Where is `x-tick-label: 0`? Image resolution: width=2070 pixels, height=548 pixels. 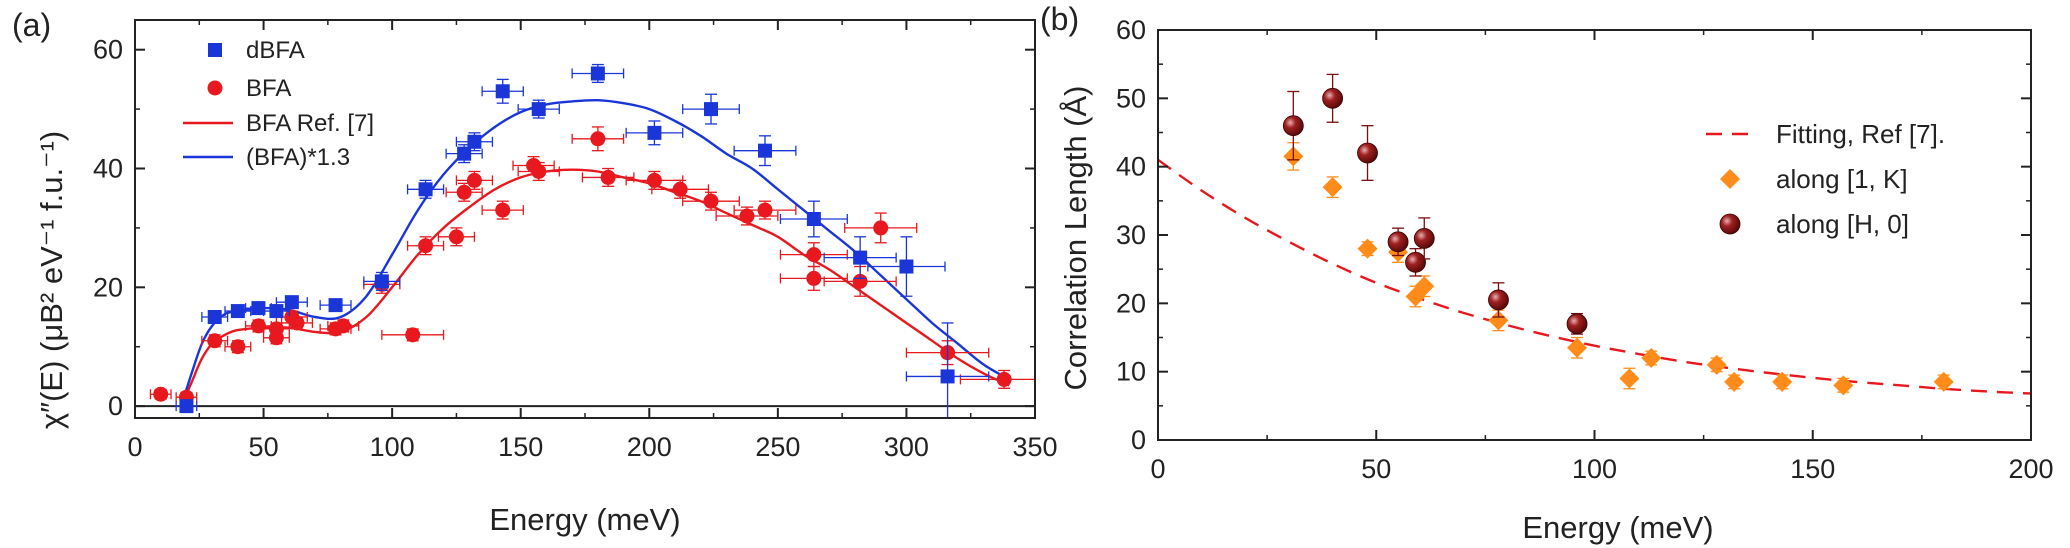
x-tick-label: 0 is located at coordinates (1157, 469).